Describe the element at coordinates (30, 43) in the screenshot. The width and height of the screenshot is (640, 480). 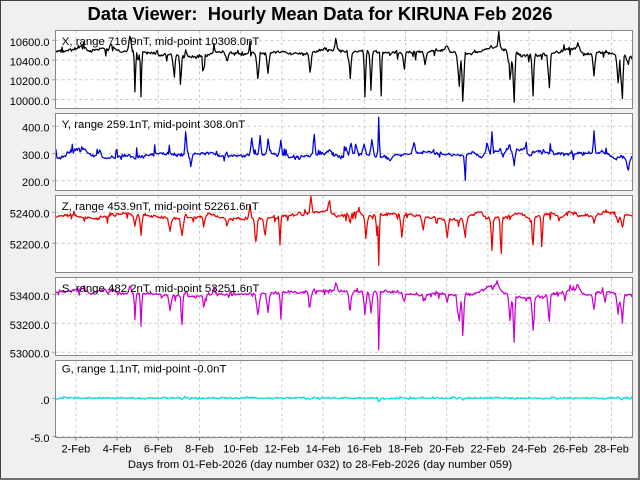
I see `svg-text: 10600.0` at that location.